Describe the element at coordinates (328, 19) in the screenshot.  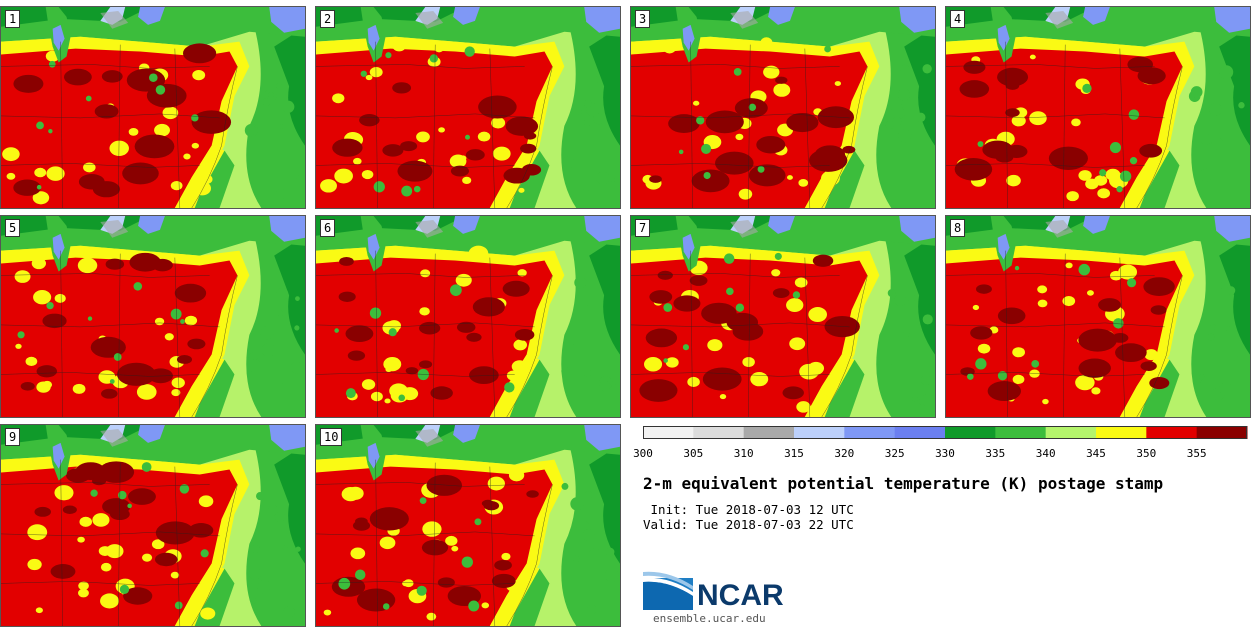
I see `panel-number: 2` at that location.